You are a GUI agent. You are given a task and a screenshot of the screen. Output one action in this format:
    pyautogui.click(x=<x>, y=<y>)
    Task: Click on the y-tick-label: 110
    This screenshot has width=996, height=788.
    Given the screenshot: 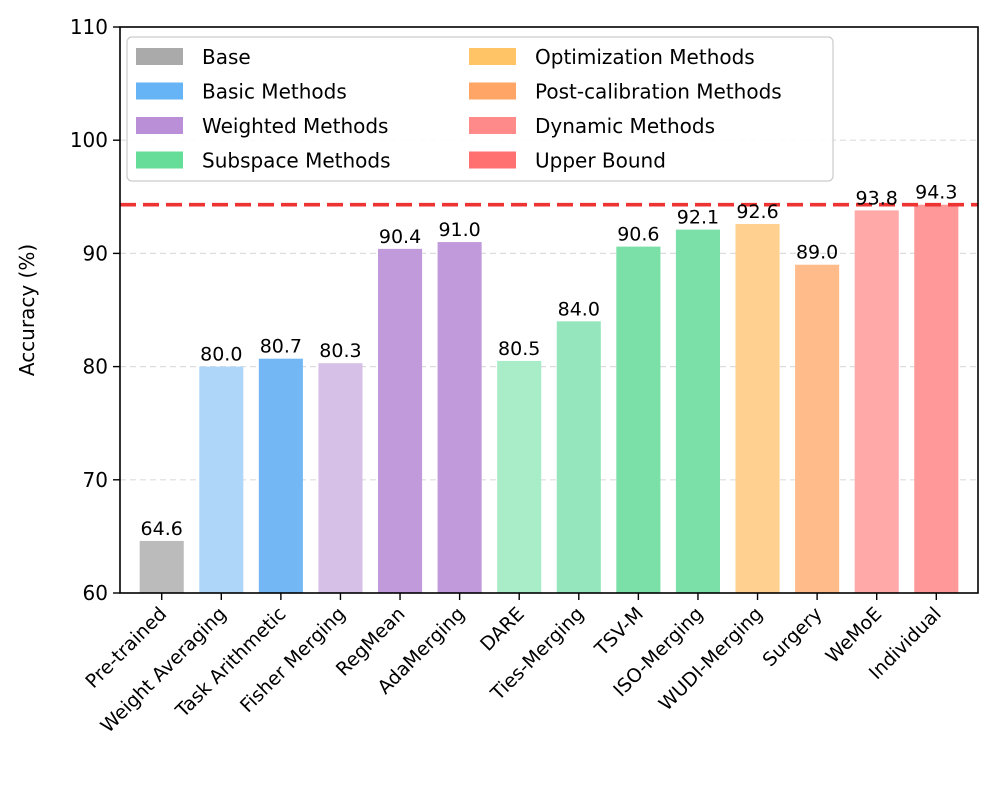 What is the action you would take?
    pyautogui.click(x=89, y=27)
    